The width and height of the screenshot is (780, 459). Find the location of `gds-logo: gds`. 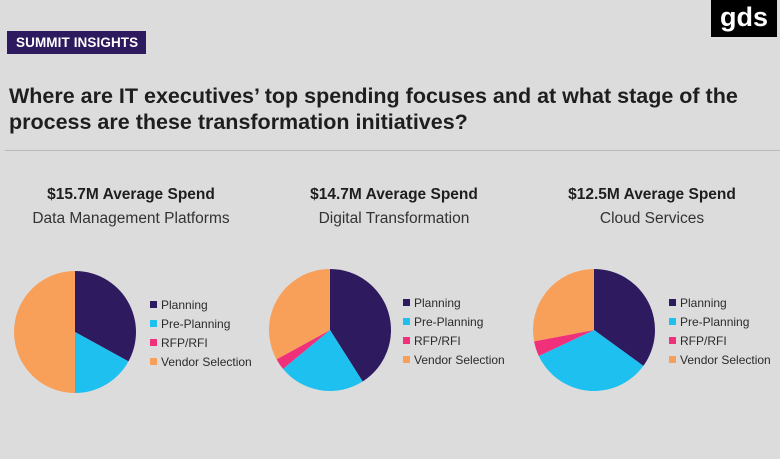

gds-logo: gds is located at coordinates (743, 18).